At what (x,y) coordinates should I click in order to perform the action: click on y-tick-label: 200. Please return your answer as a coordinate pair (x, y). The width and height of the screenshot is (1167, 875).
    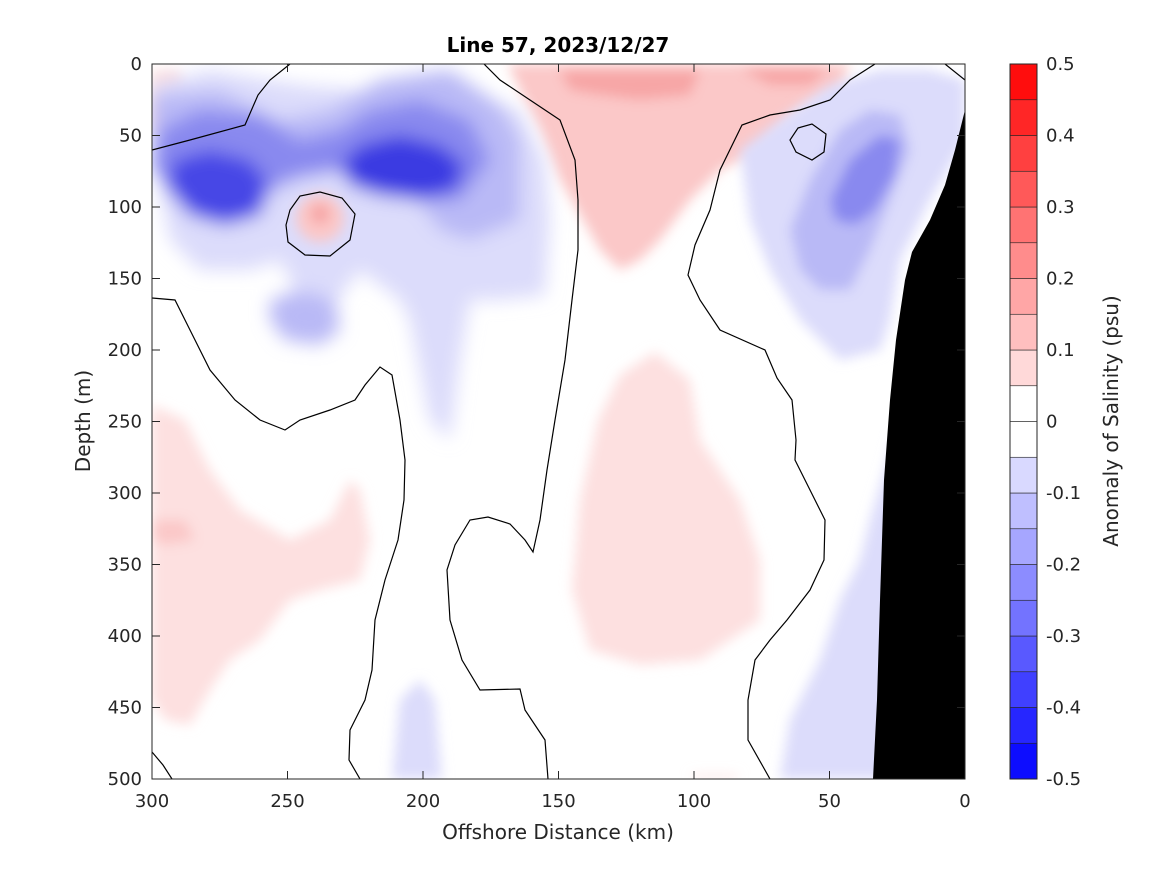
    Looking at the image, I should click on (125, 350).